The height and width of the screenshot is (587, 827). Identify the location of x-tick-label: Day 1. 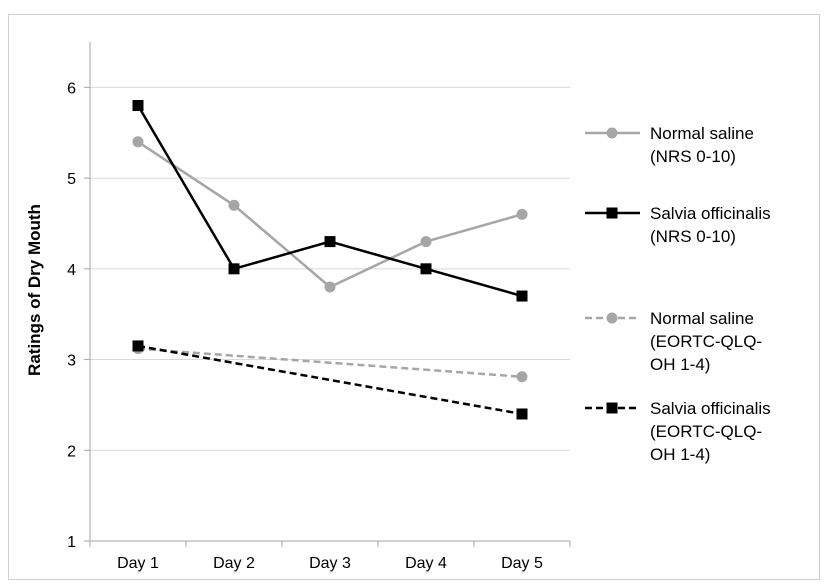
(138, 563).